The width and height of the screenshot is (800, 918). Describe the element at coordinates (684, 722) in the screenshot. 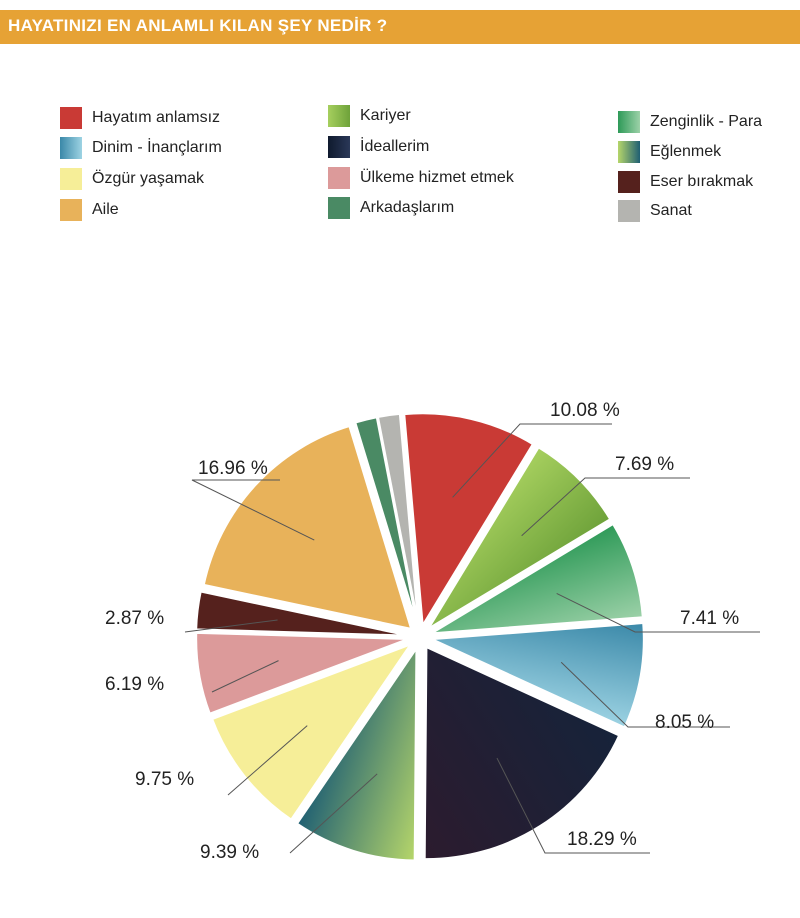

I see `data-label-dinim-i-nanclarim: 8.05 %` at that location.